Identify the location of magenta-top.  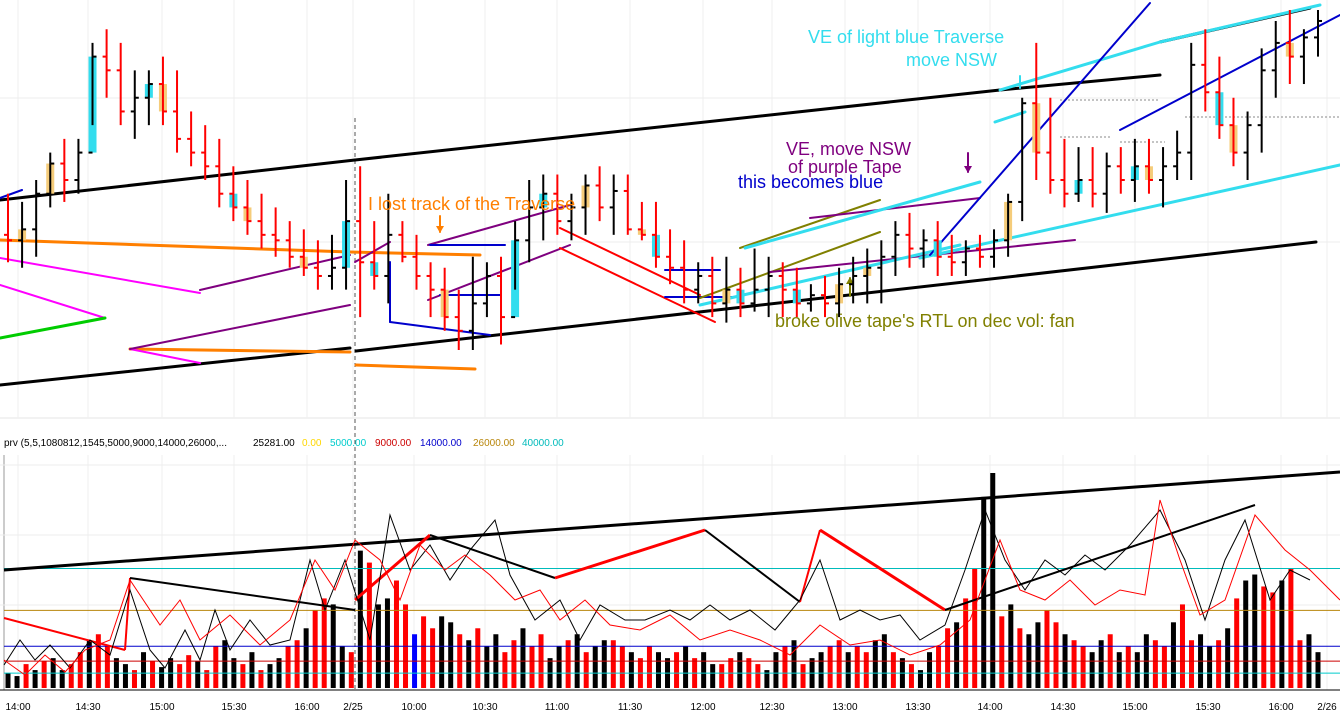
(100, 275).